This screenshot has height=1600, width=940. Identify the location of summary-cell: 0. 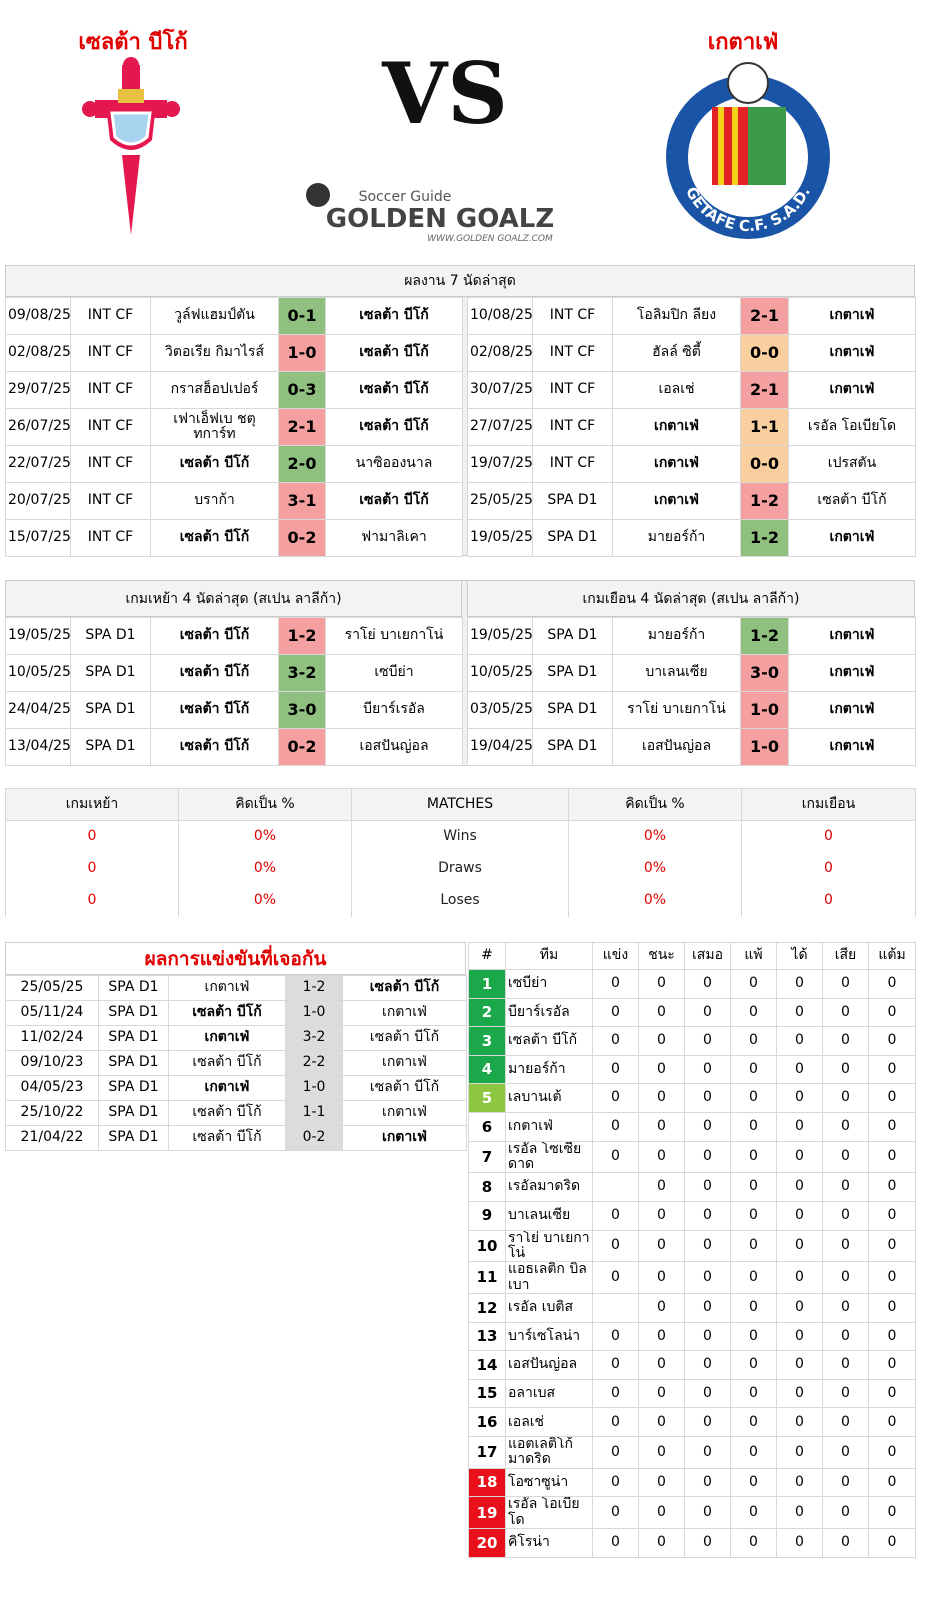
(828, 868).